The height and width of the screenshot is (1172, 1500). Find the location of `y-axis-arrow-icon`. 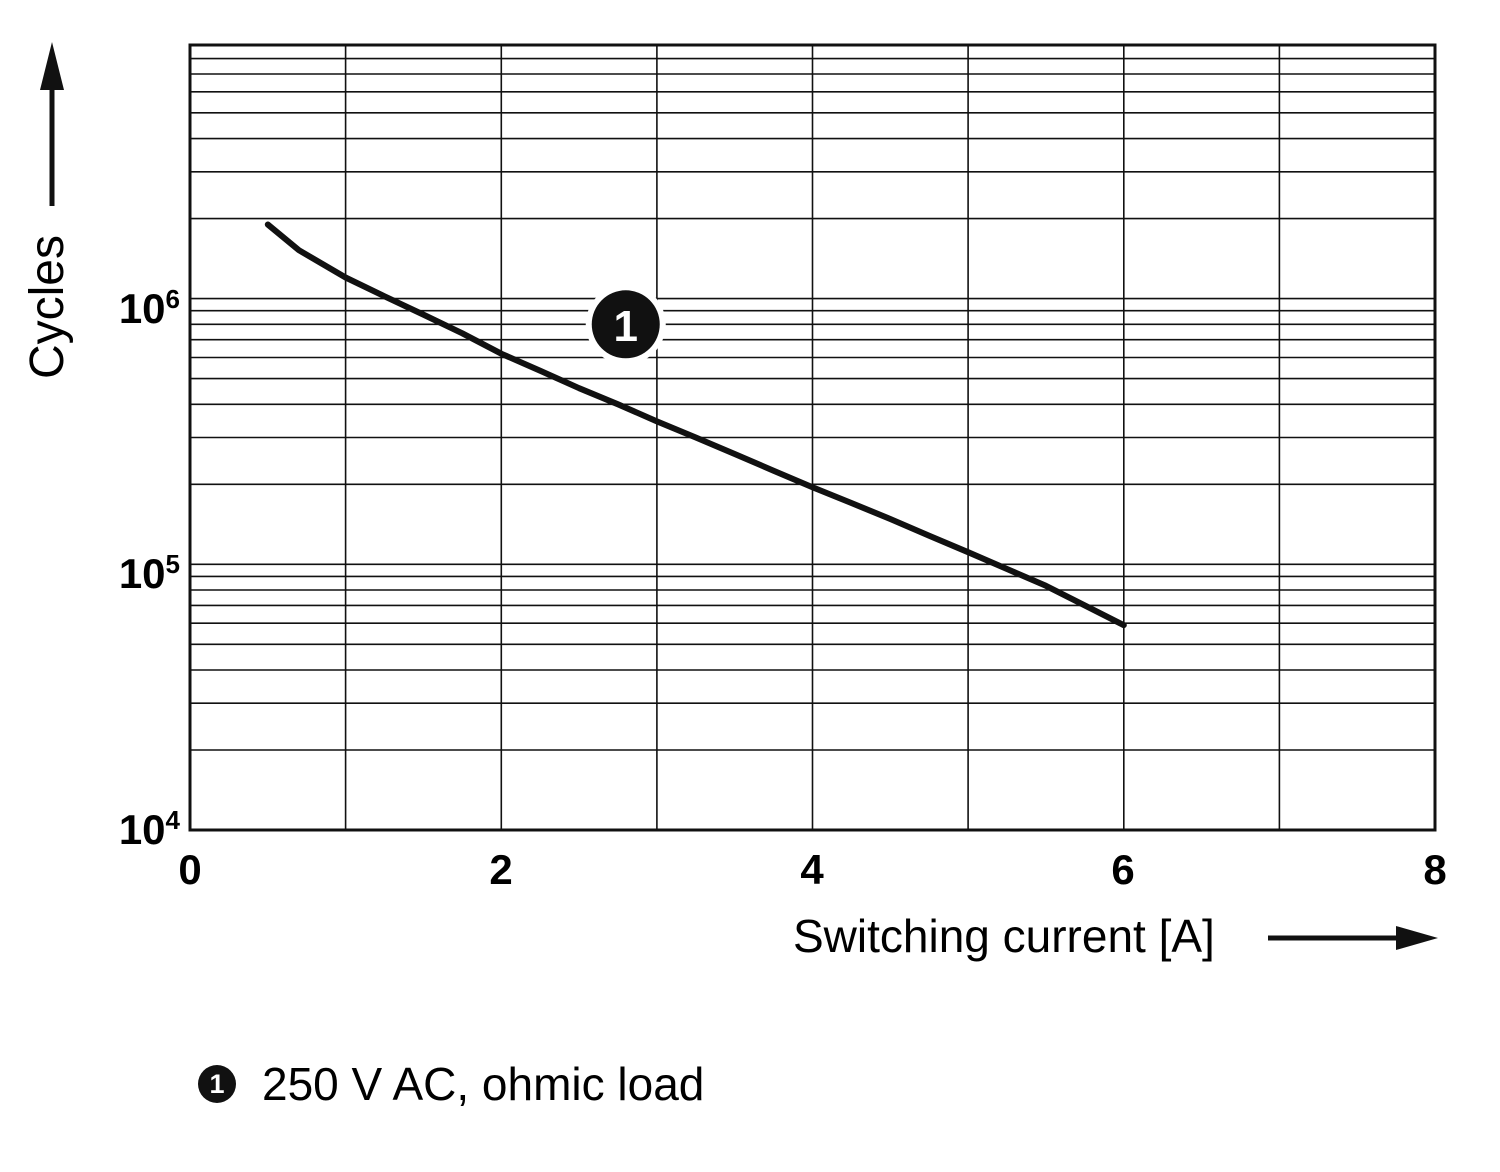

y-axis-arrow-icon is located at coordinates (52, 124).